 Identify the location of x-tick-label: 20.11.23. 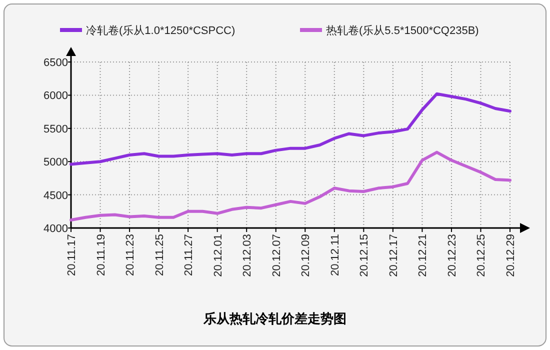
(130, 255).